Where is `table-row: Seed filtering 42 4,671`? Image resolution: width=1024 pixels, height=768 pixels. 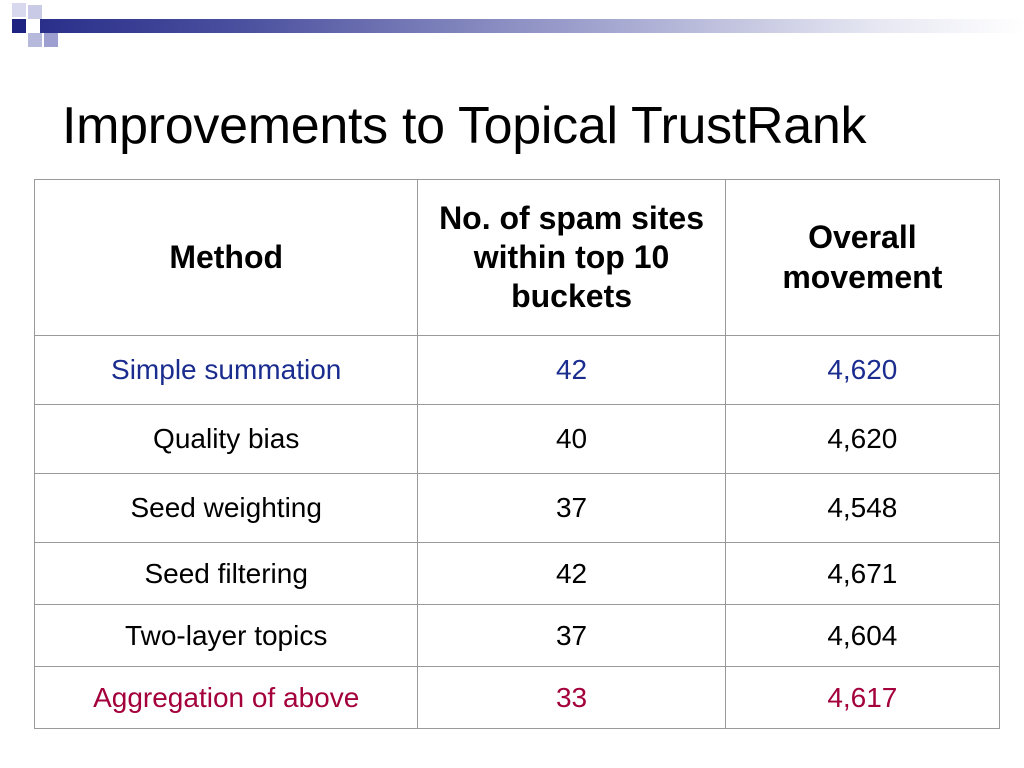 table-row: Seed filtering 42 4,671 is located at coordinates (517, 573).